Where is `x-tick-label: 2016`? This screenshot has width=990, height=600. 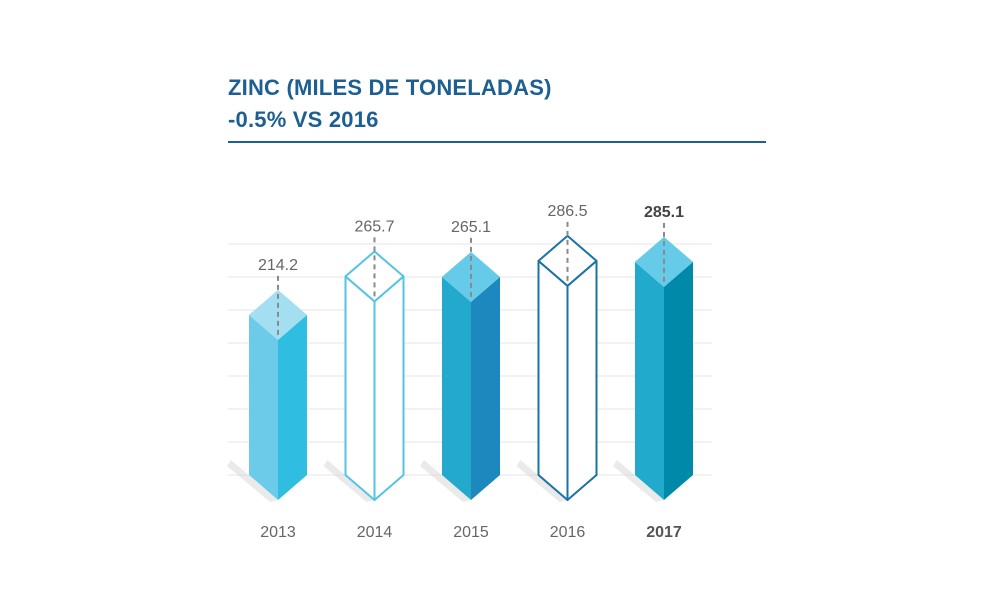 x-tick-label: 2016 is located at coordinates (568, 532).